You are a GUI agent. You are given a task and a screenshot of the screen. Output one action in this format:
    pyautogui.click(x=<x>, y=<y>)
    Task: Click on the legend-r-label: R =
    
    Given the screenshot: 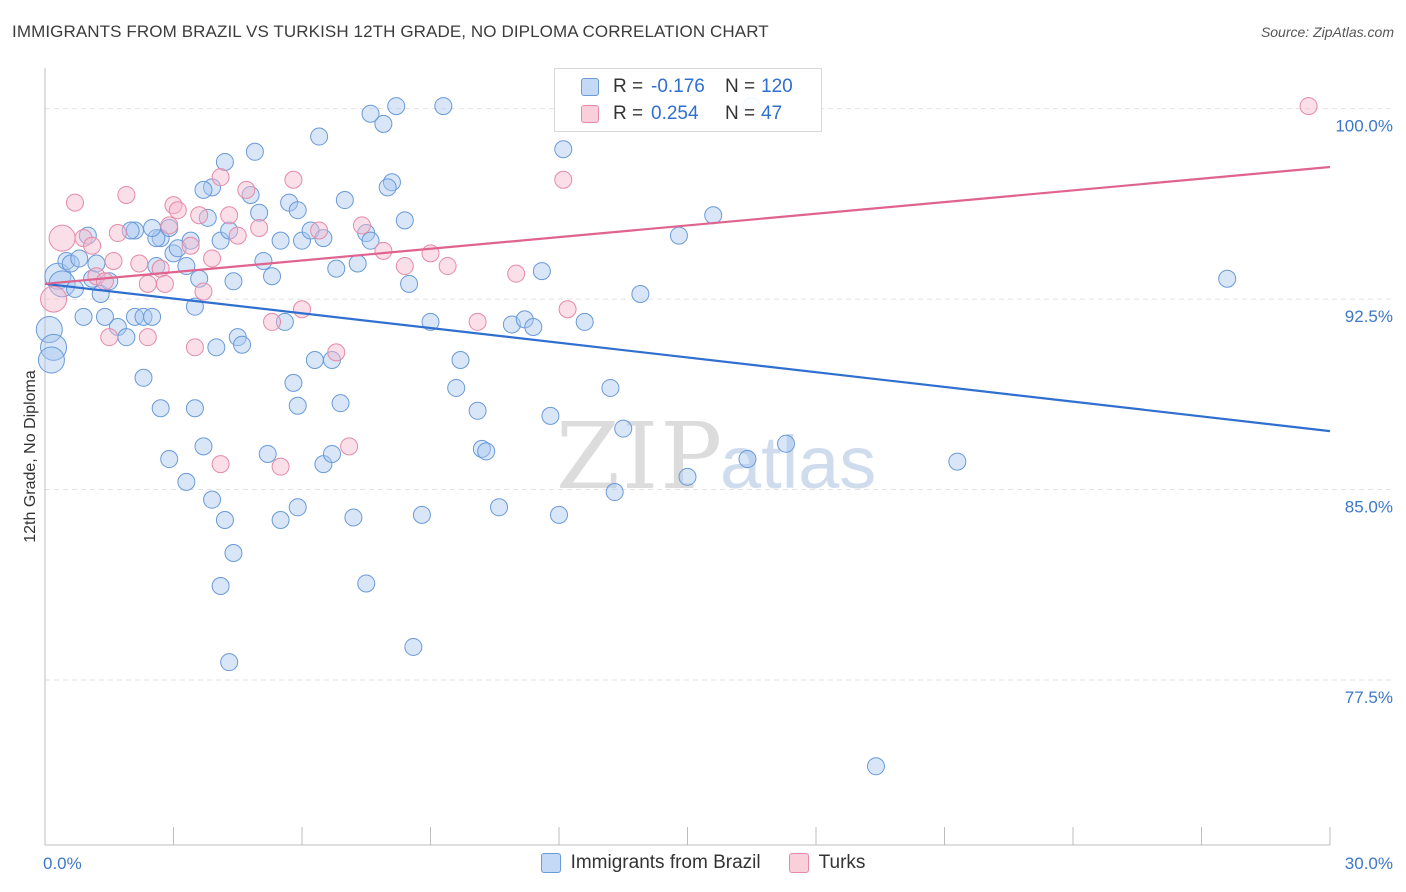 What is the action you would take?
    pyautogui.click(x=628, y=113)
    